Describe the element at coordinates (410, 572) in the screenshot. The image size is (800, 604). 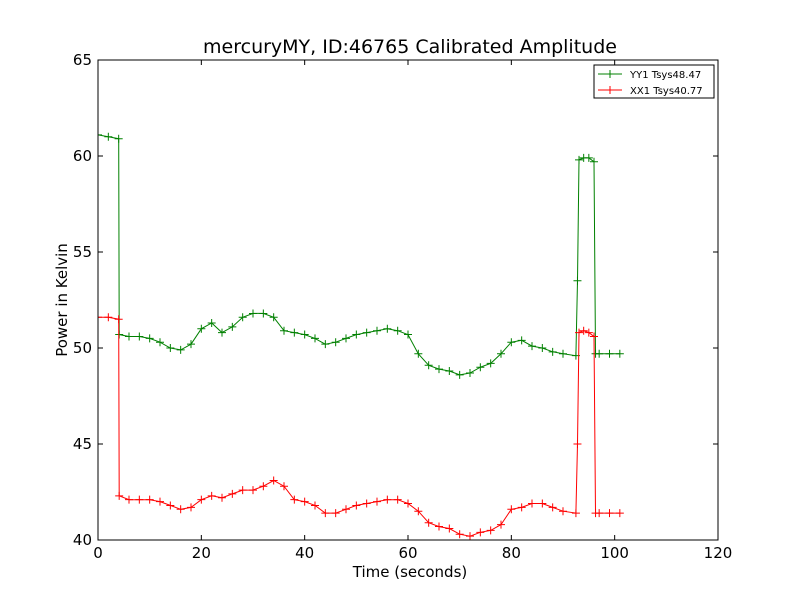
I see `x-axis-label: Time (seconds)` at that location.